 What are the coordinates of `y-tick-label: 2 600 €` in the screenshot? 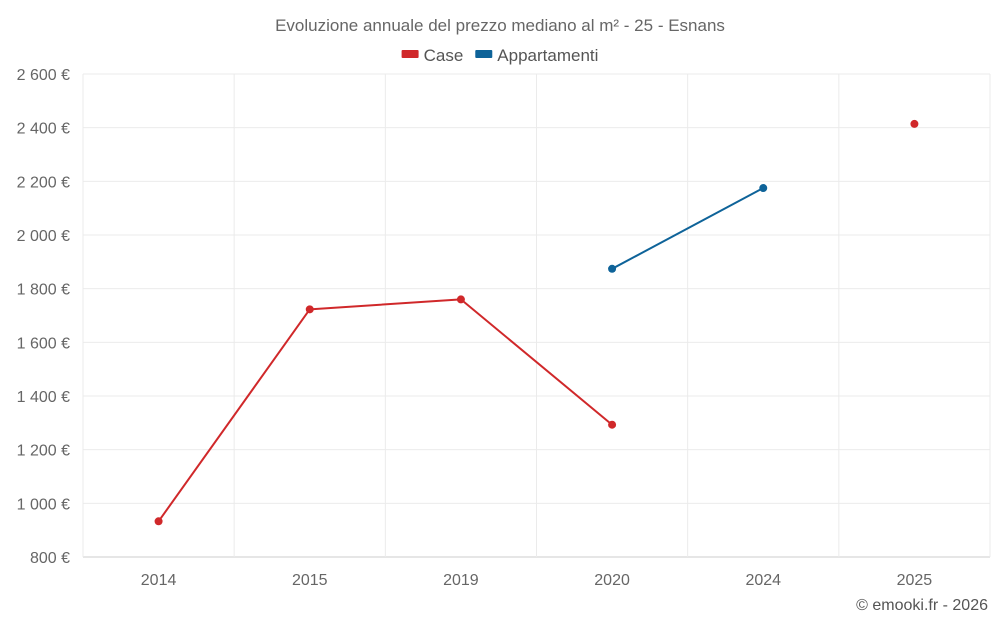 It's located at (43, 75).